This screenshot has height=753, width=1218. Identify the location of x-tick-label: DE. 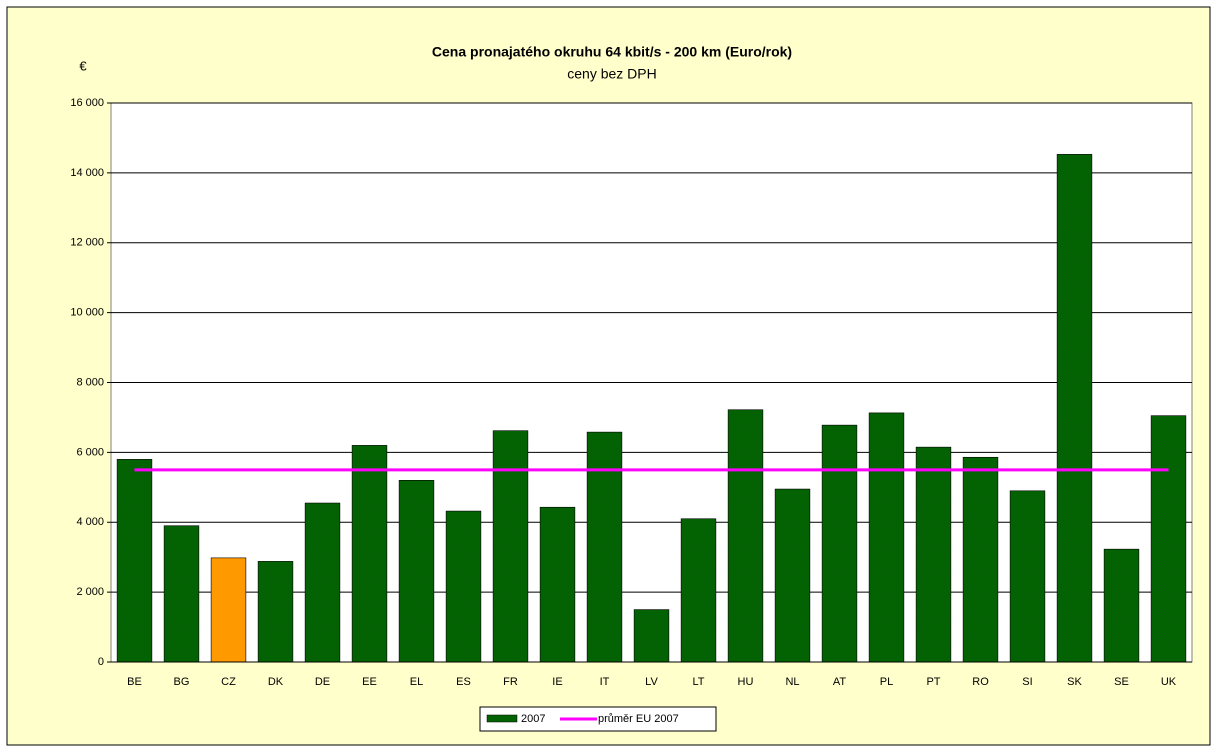
(322, 682).